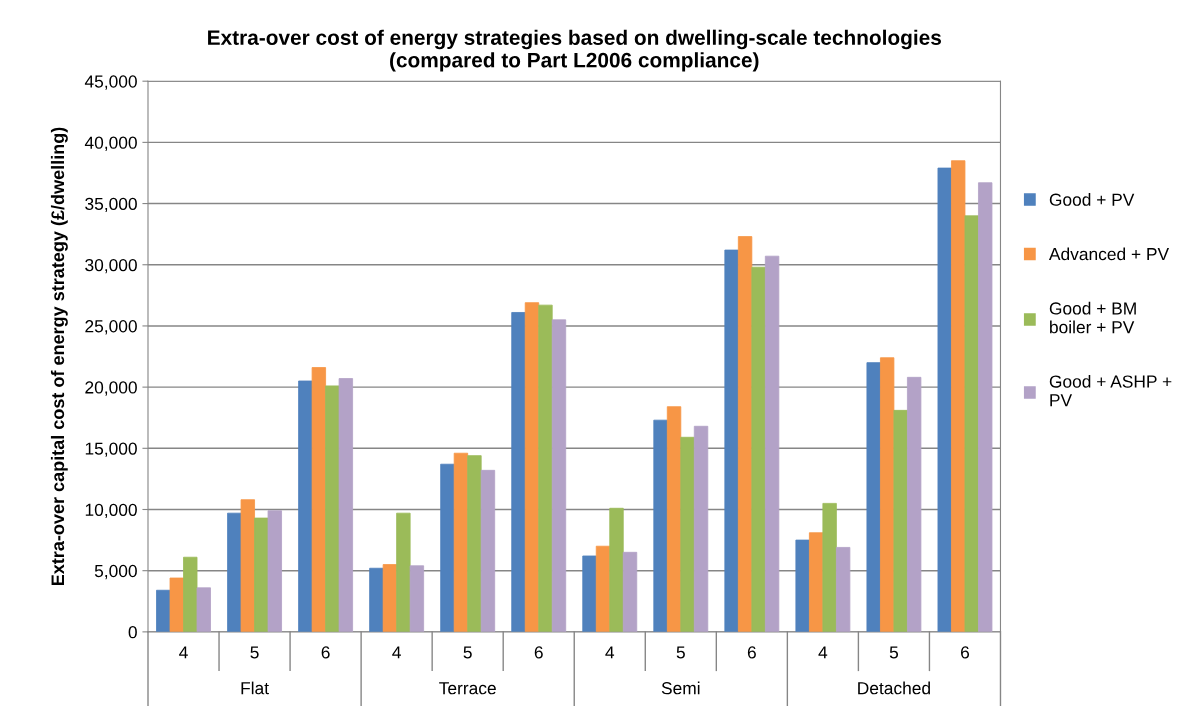  I want to click on y-tick-label: 45,000, so click(110, 82).